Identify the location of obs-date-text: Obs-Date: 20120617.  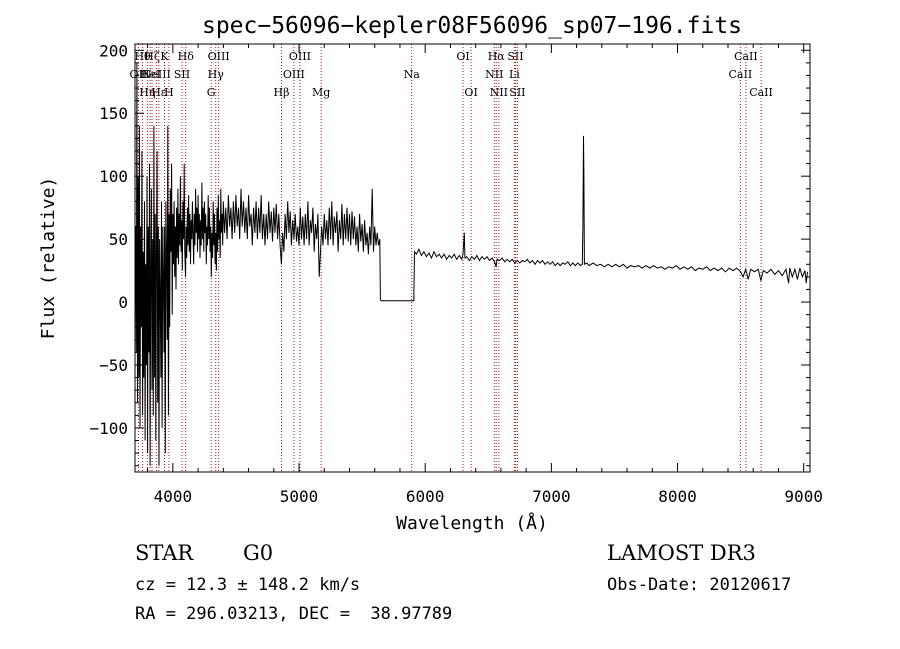
(699, 585).